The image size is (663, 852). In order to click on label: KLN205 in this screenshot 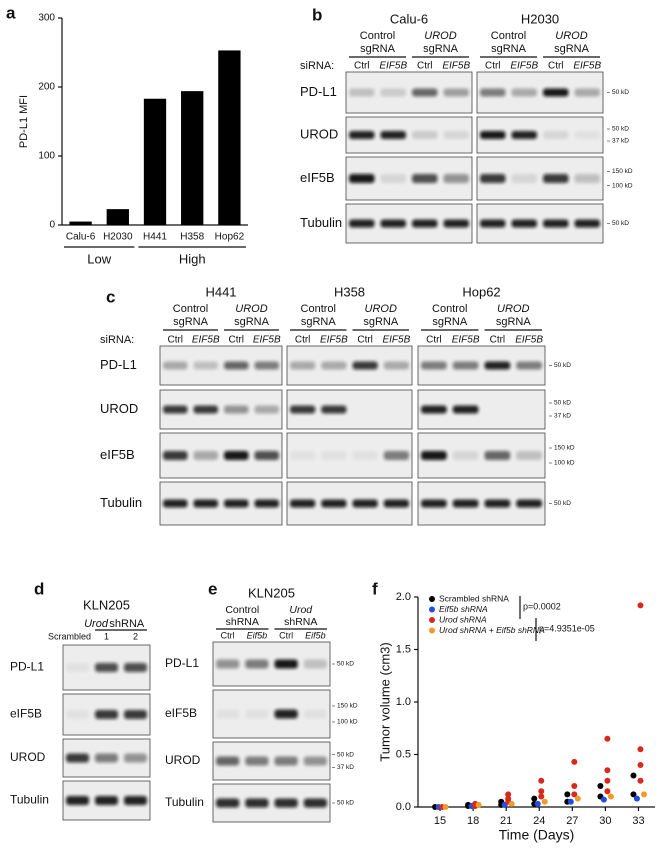, I will do `click(271, 592)`.